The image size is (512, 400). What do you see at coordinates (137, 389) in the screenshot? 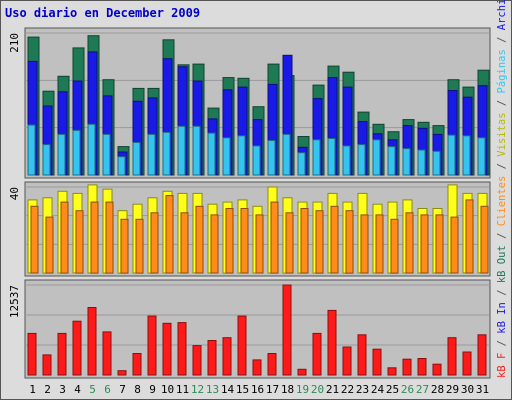
I see `x-tick-label: 8` at bounding box center [137, 389].